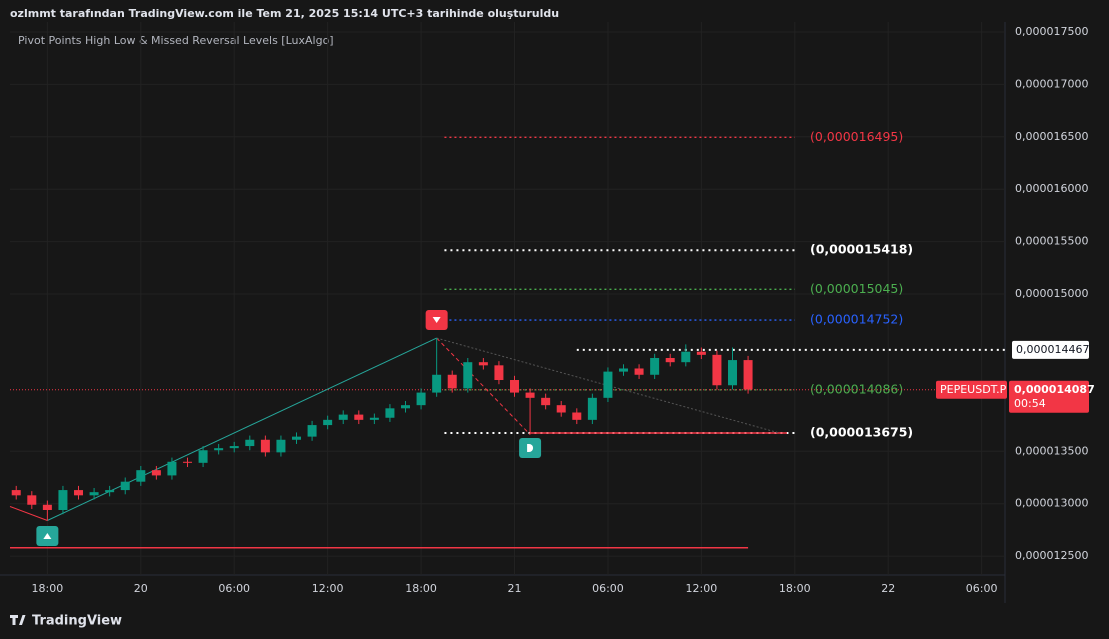 This screenshot has width=1109, height=639. What do you see at coordinates (1051, 136) in the screenshot?
I see `y-tick-label: 0,000016500` at bounding box center [1051, 136].